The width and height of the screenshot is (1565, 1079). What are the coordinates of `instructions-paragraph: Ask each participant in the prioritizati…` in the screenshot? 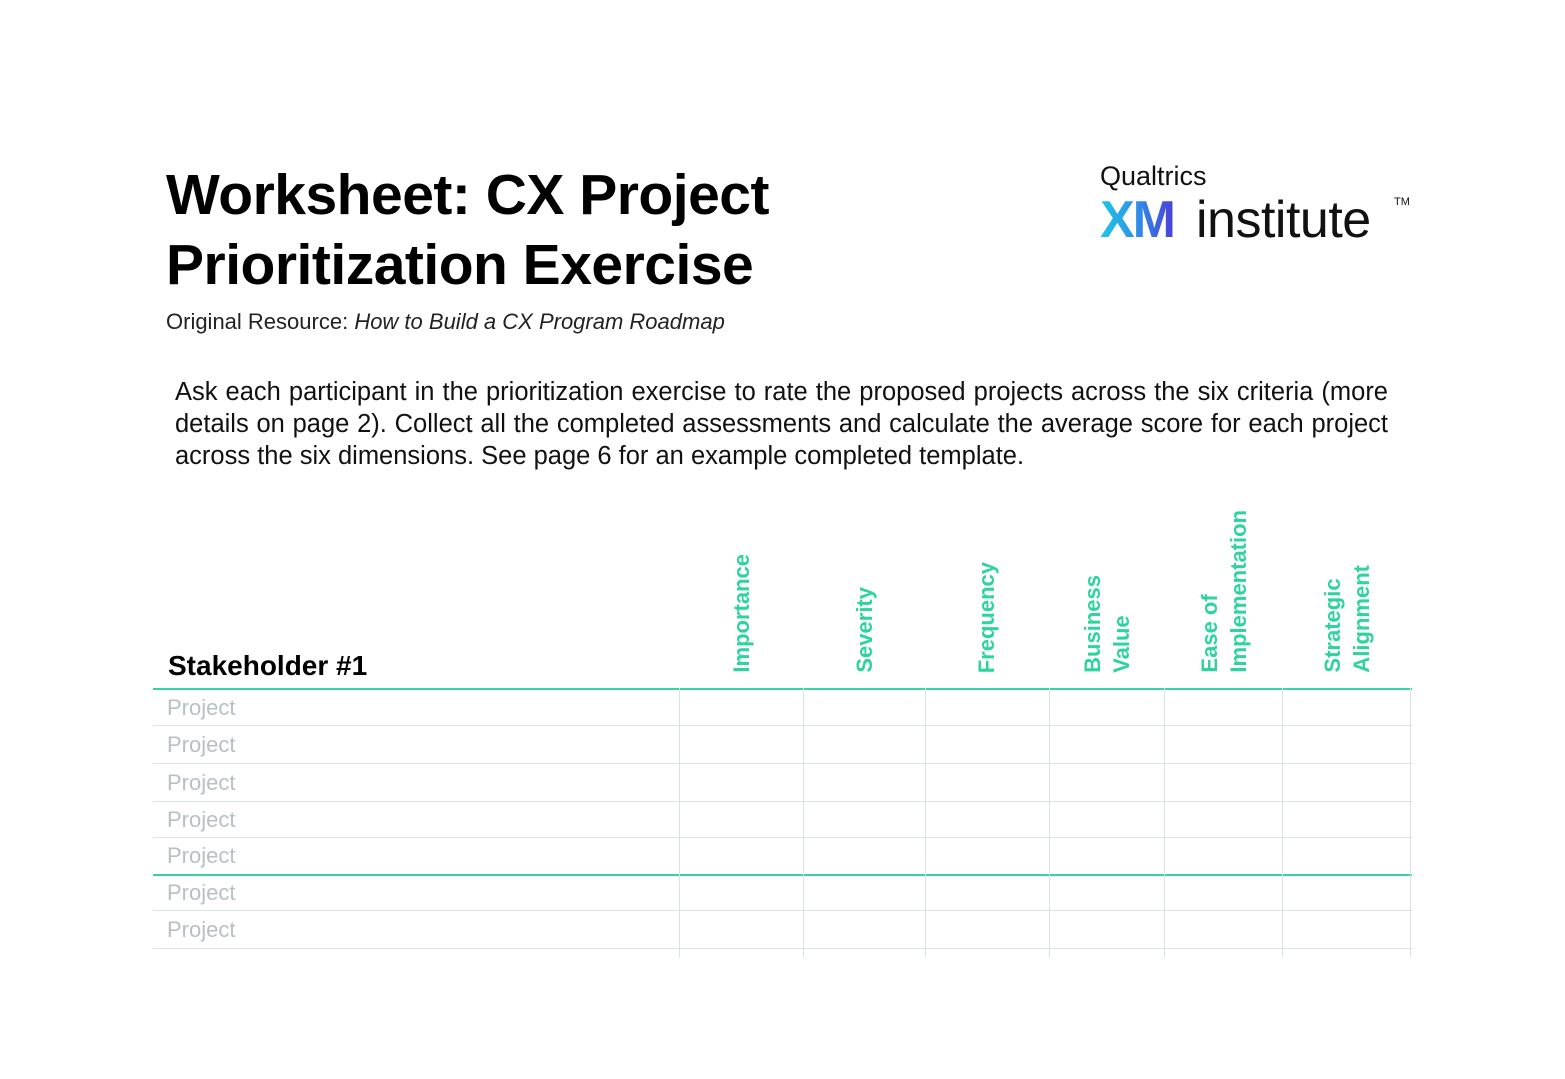 It's located at (781, 424).